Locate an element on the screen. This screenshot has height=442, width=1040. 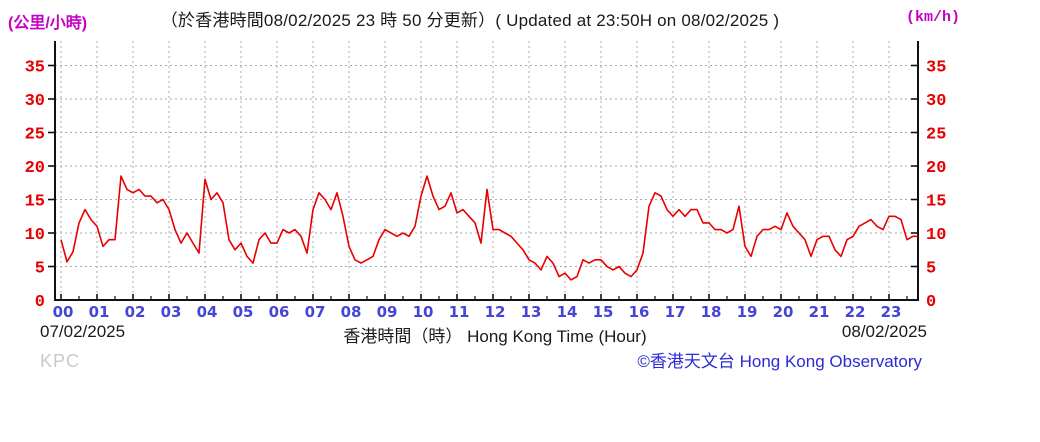
x-axis-tick-label: 22 is located at coordinates (855, 312).